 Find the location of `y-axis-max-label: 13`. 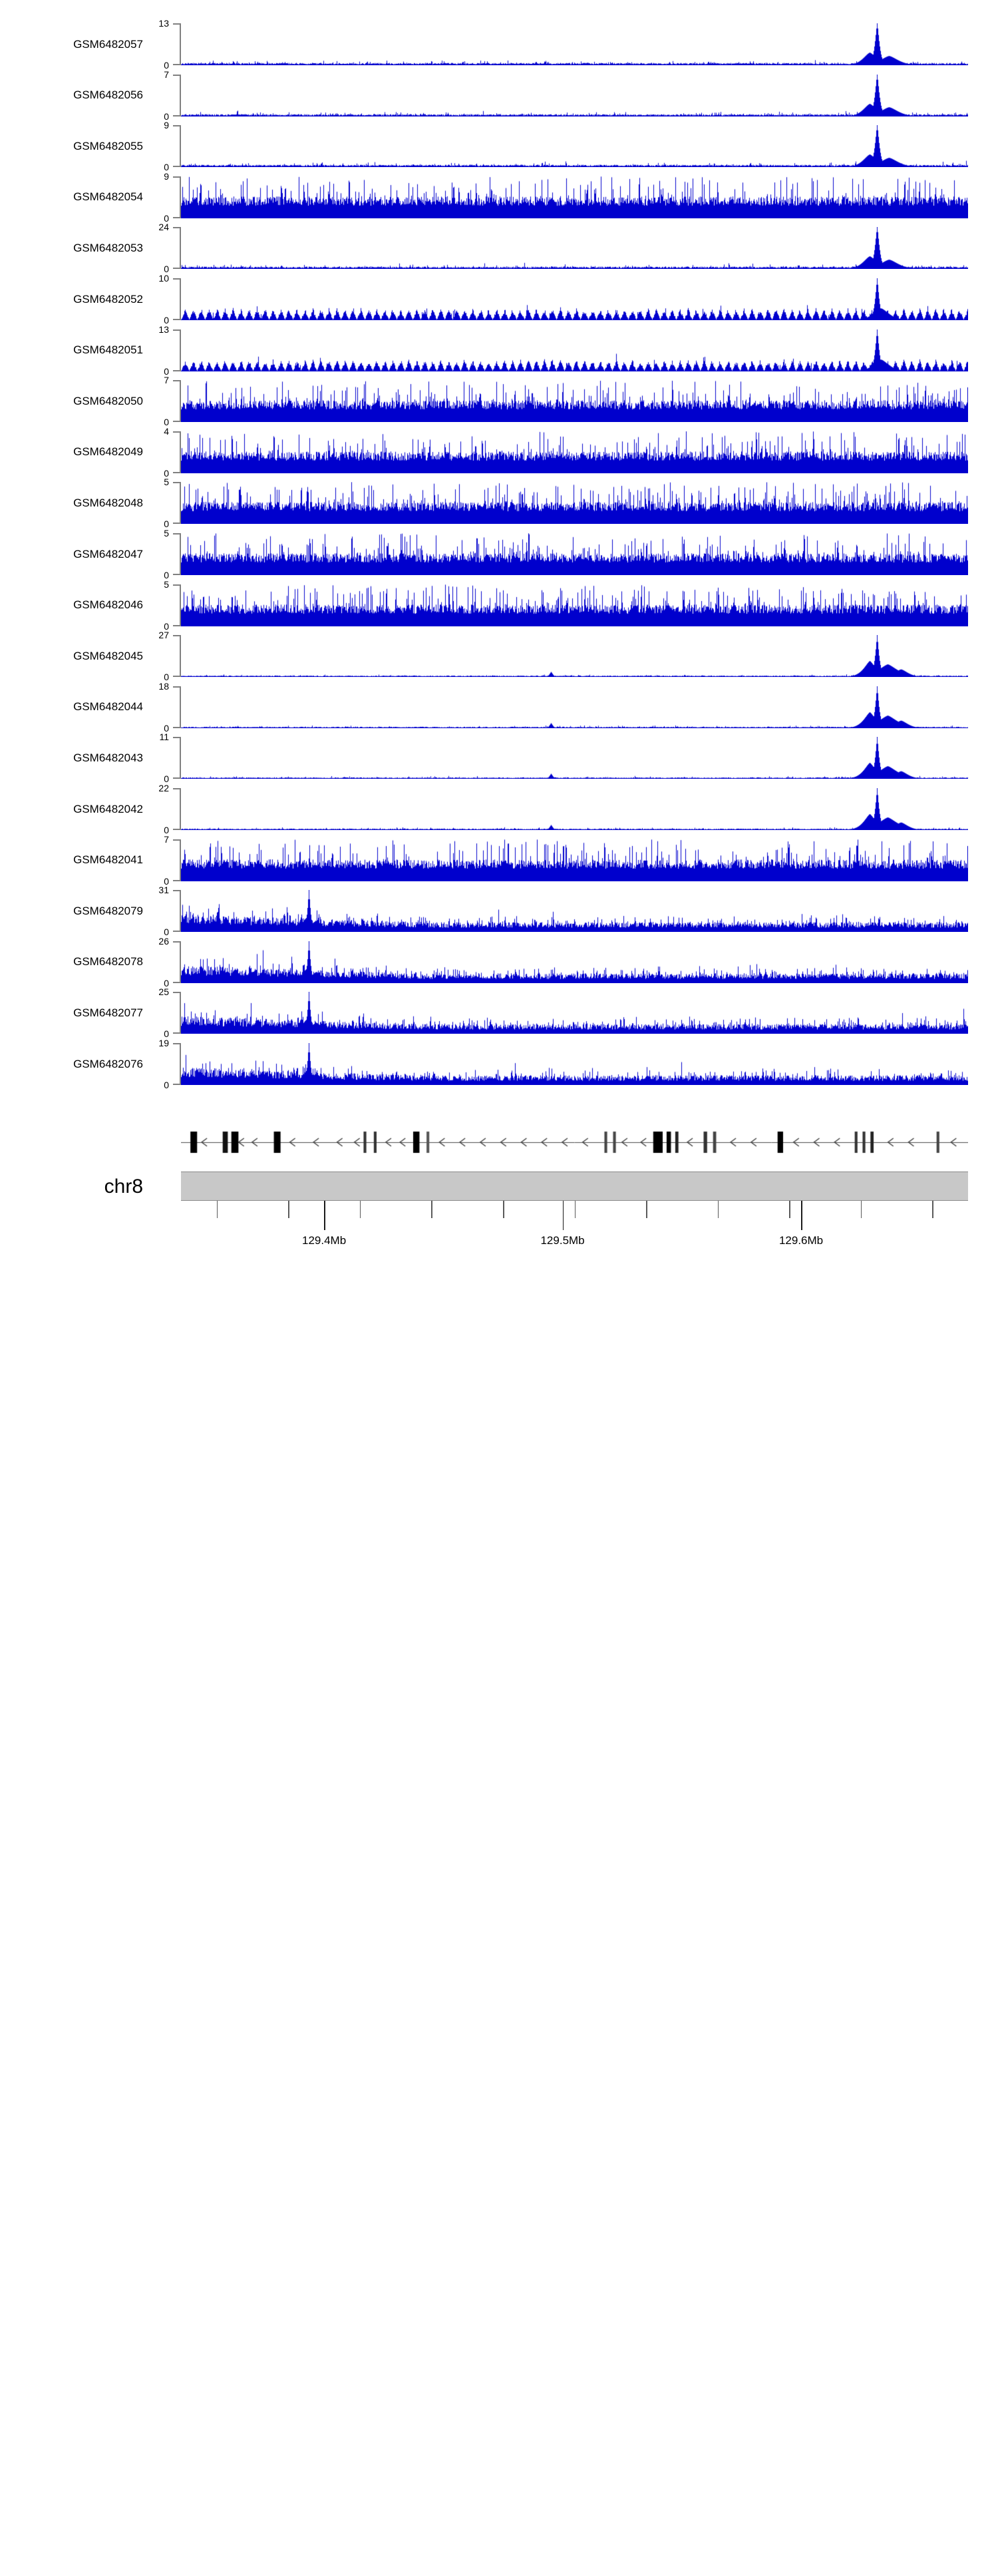

y-axis-max-label: 13 is located at coordinates (163, 329).